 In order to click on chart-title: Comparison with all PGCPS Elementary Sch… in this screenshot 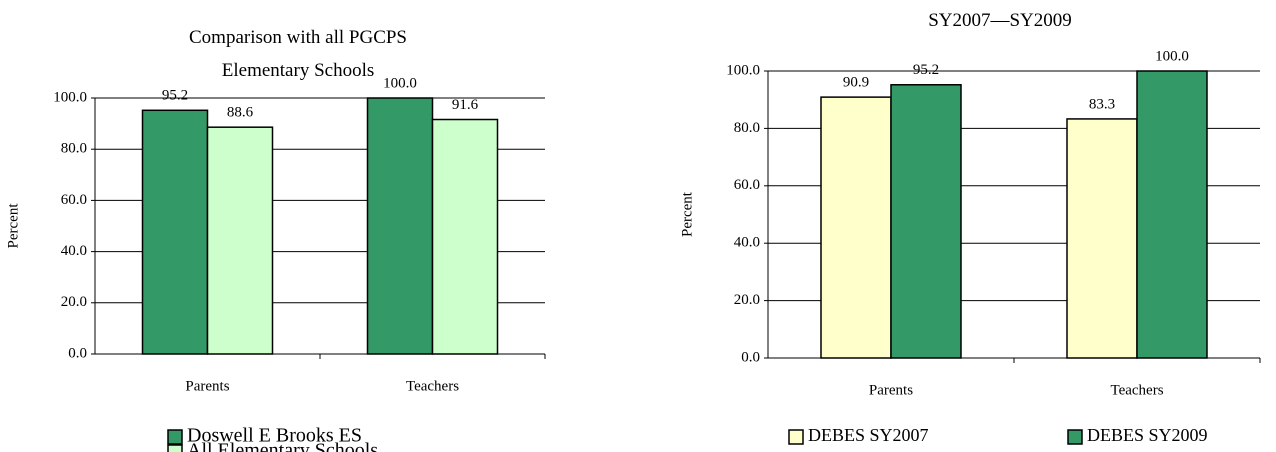, I will do `click(298, 54)`.